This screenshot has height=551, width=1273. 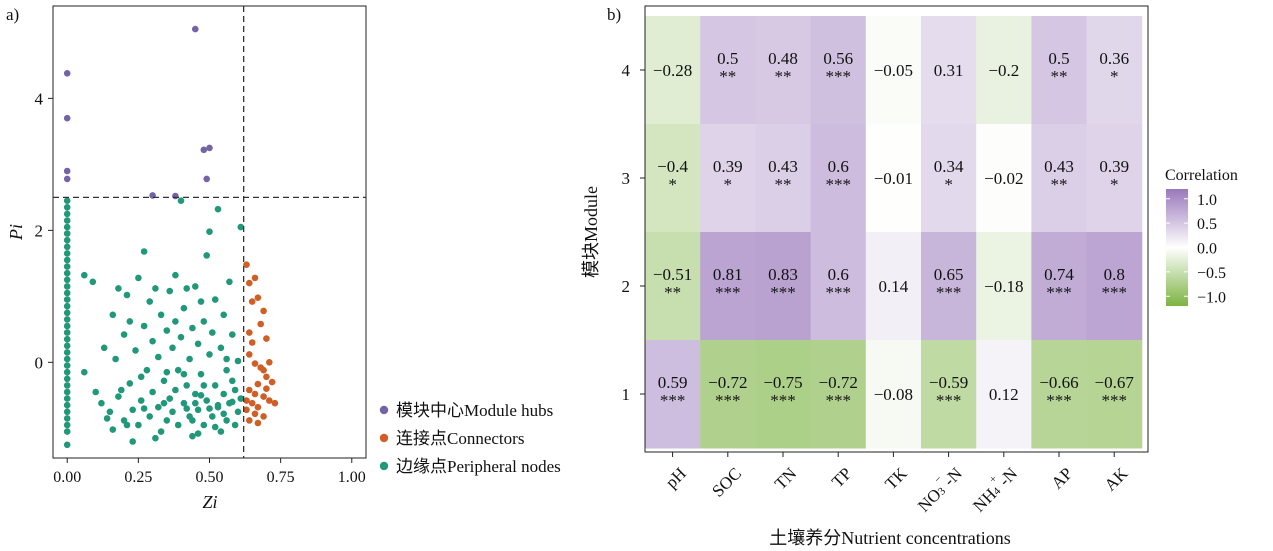 What do you see at coordinates (626, 178) in the screenshot?
I see `row-label: 3` at bounding box center [626, 178].